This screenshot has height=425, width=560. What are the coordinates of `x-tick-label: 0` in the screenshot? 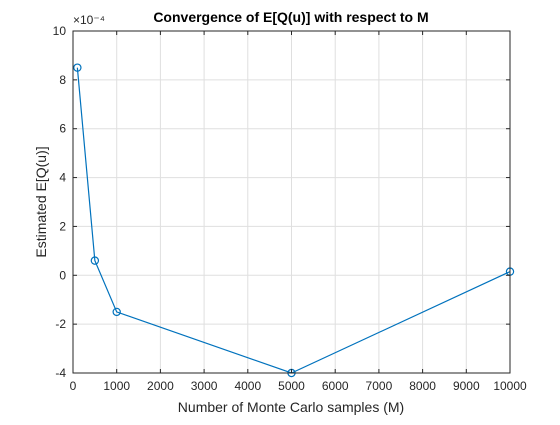 It's located at (73, 386).